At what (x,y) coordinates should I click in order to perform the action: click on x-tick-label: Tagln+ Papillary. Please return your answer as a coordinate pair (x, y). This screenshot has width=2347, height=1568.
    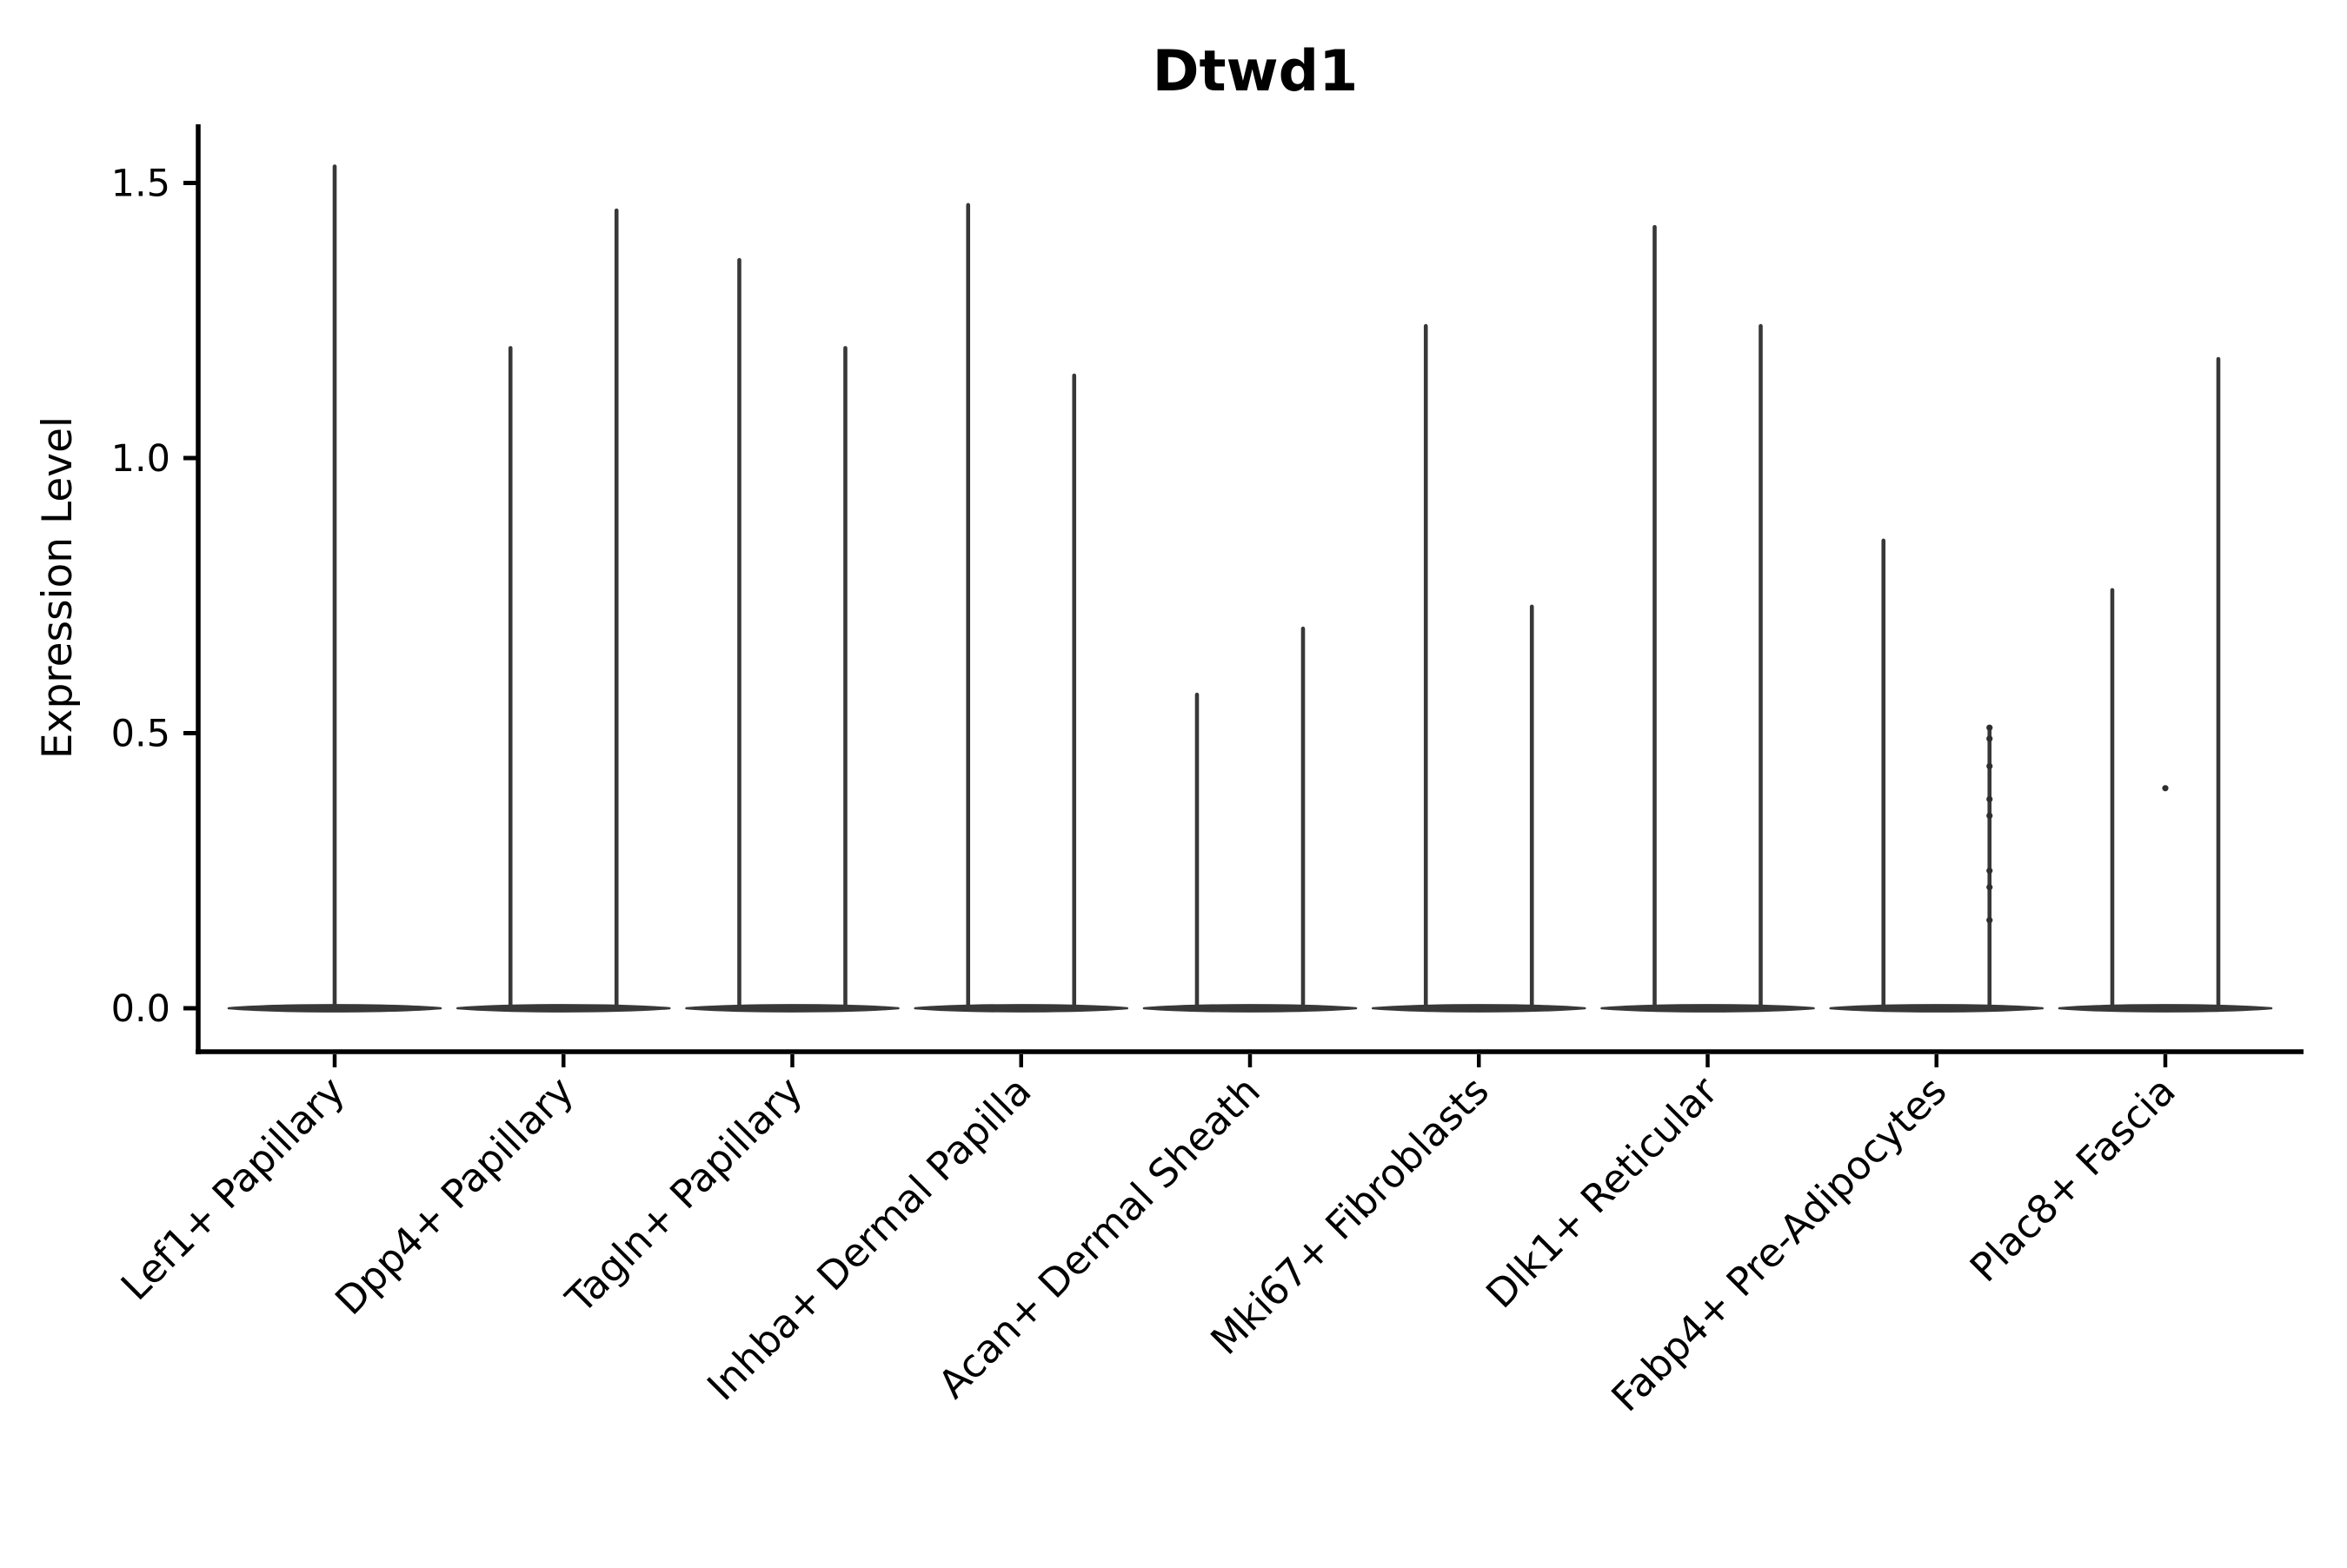
    Looking at the image, I should click on (683, 1194).